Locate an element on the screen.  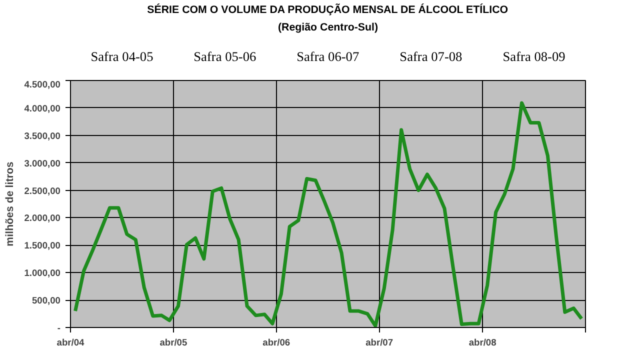
y-tick-label: 4.500,00 is located at coordinates (42, 85).